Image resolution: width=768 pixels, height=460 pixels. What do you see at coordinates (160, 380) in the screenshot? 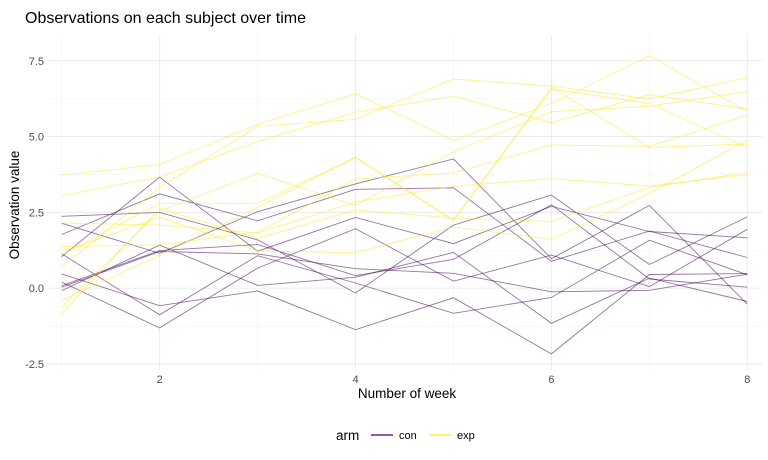
I see `x-tick-label: 2` at bounding box center [160, 380].